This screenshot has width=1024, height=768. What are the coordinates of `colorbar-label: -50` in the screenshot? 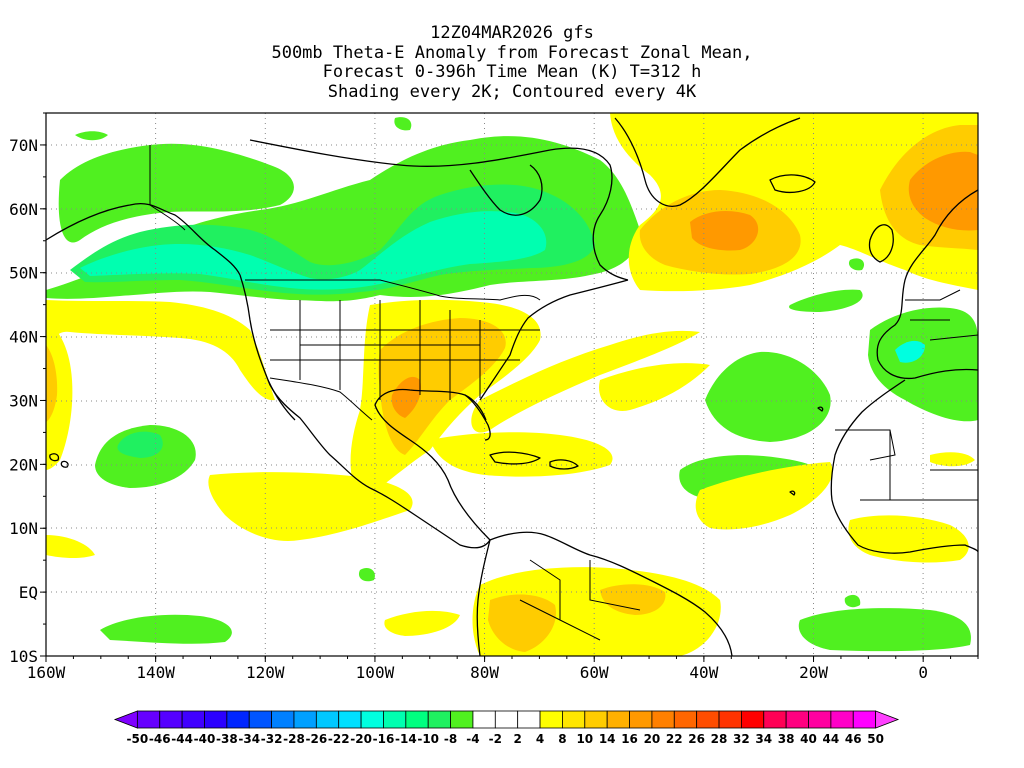 It's located at (138, 739).